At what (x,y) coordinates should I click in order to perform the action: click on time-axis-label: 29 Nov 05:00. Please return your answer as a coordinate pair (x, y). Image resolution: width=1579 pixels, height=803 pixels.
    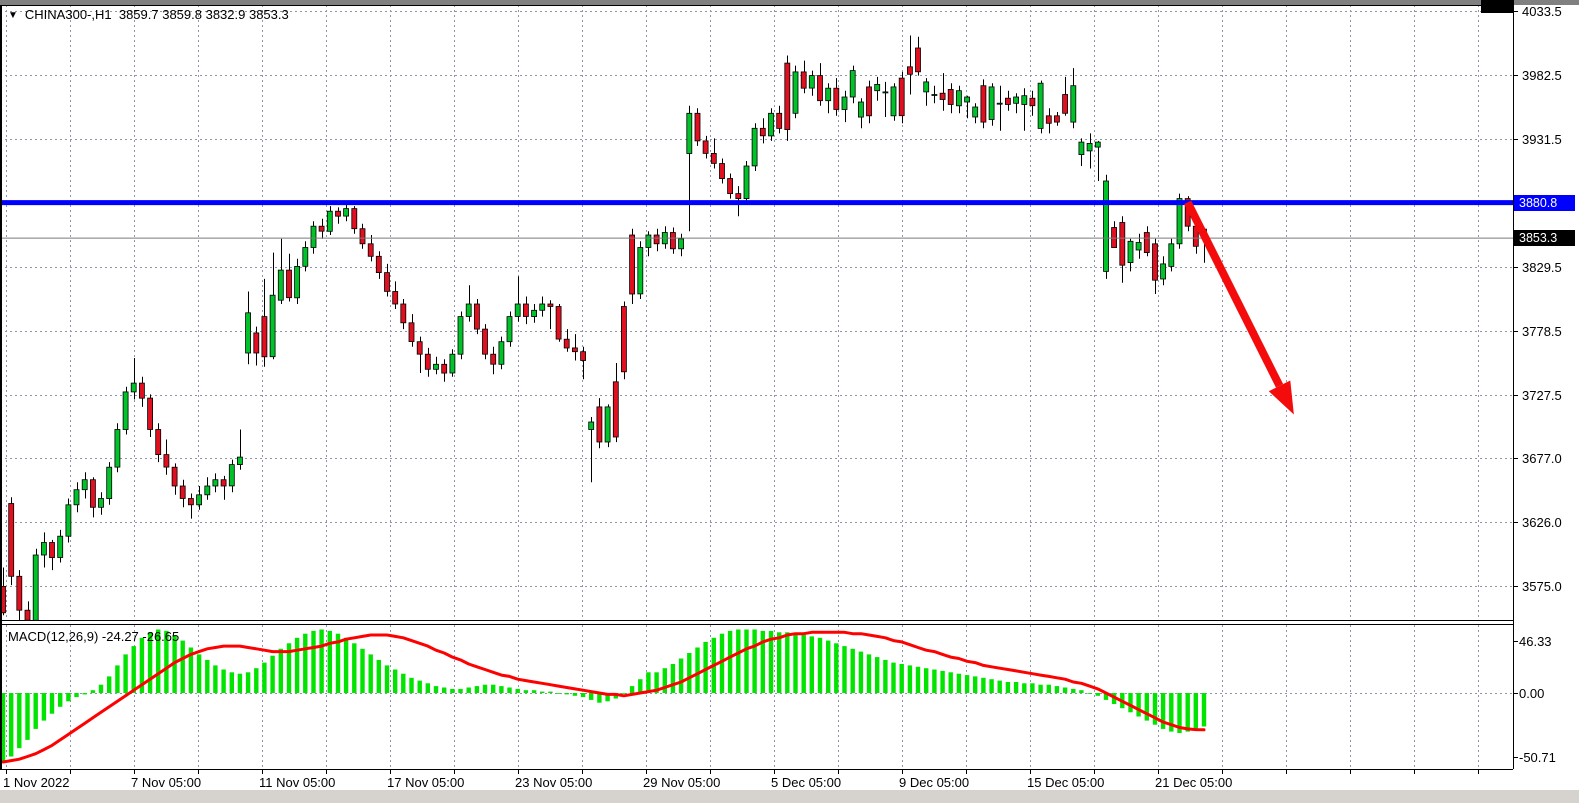
    Looking at the image, I should click on (682, 782).